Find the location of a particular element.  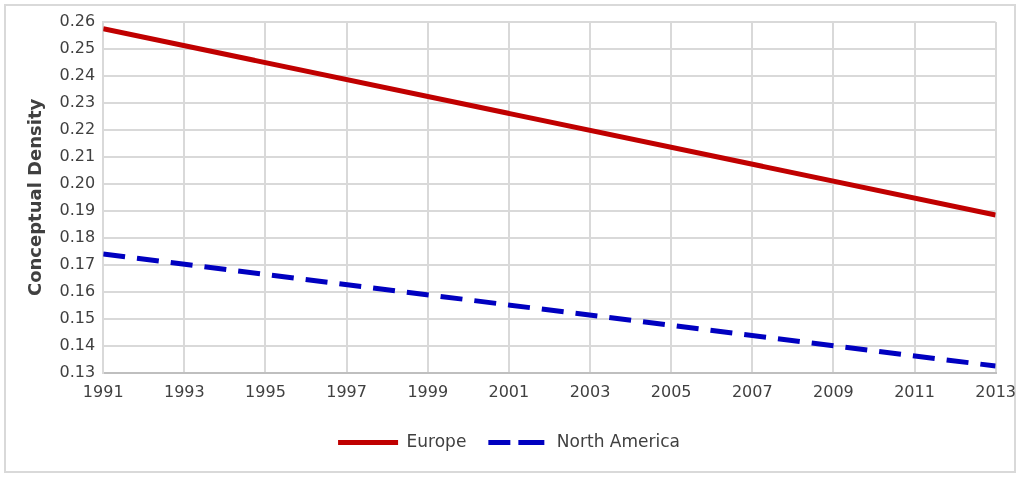

legend-label: Europe is located at coordinates (436, 440).